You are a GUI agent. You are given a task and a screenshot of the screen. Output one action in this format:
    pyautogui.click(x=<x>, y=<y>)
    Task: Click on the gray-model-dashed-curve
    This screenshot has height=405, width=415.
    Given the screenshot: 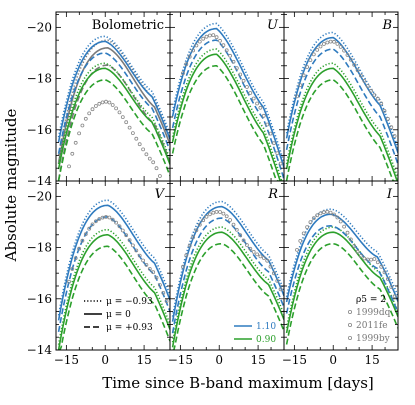 What is the action you would take?
    pyautogui.click(x=113, y=122)
    